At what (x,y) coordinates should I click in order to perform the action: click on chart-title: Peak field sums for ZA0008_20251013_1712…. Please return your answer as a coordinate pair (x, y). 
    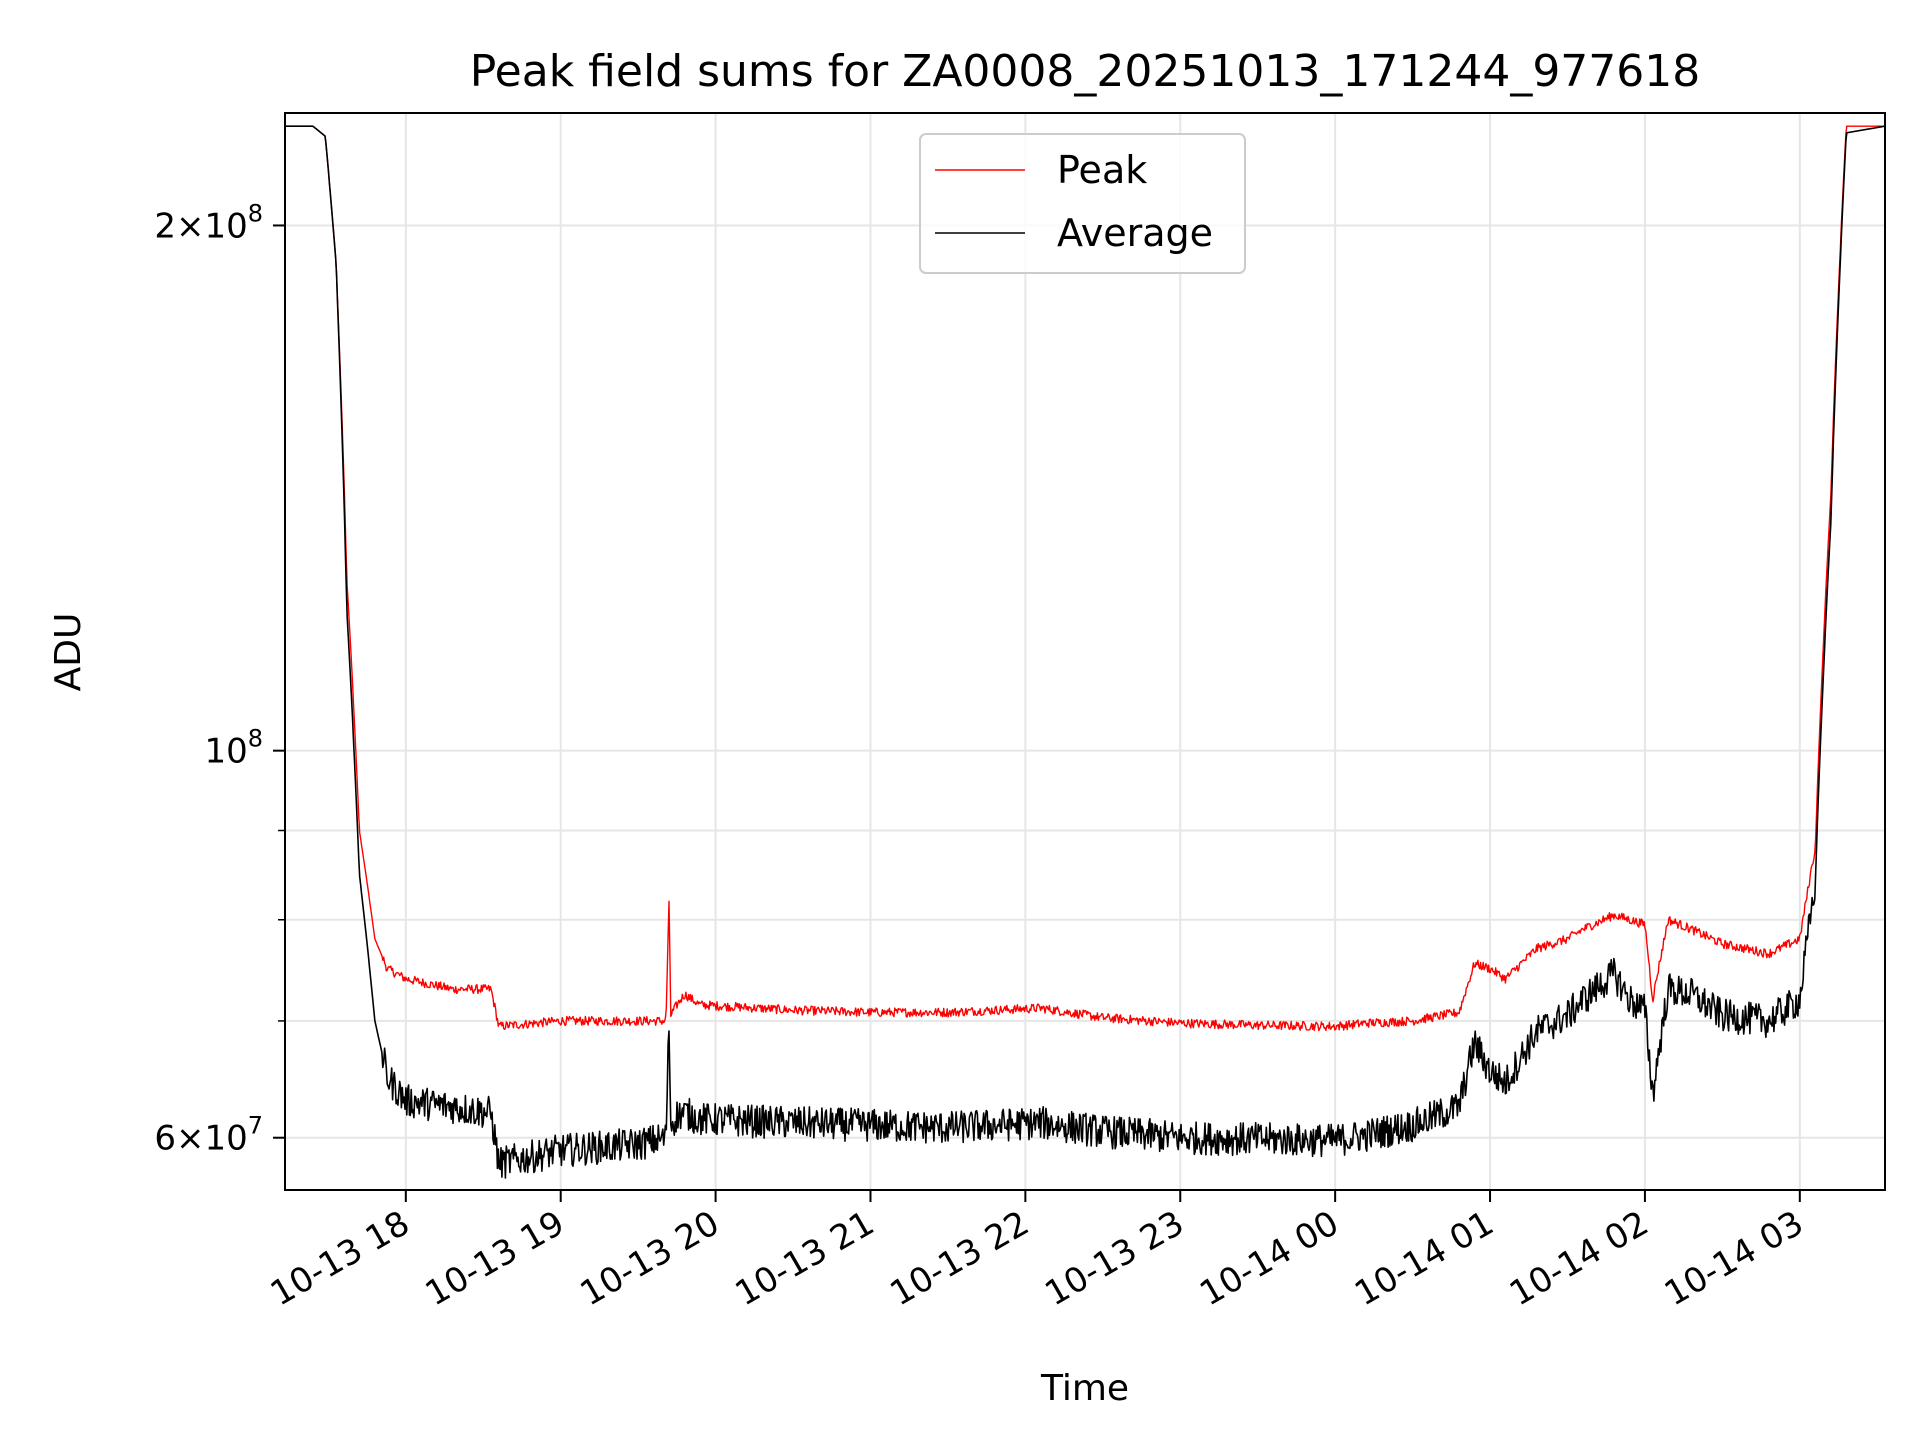
    Looking at the image, I should click on (1085, 71).